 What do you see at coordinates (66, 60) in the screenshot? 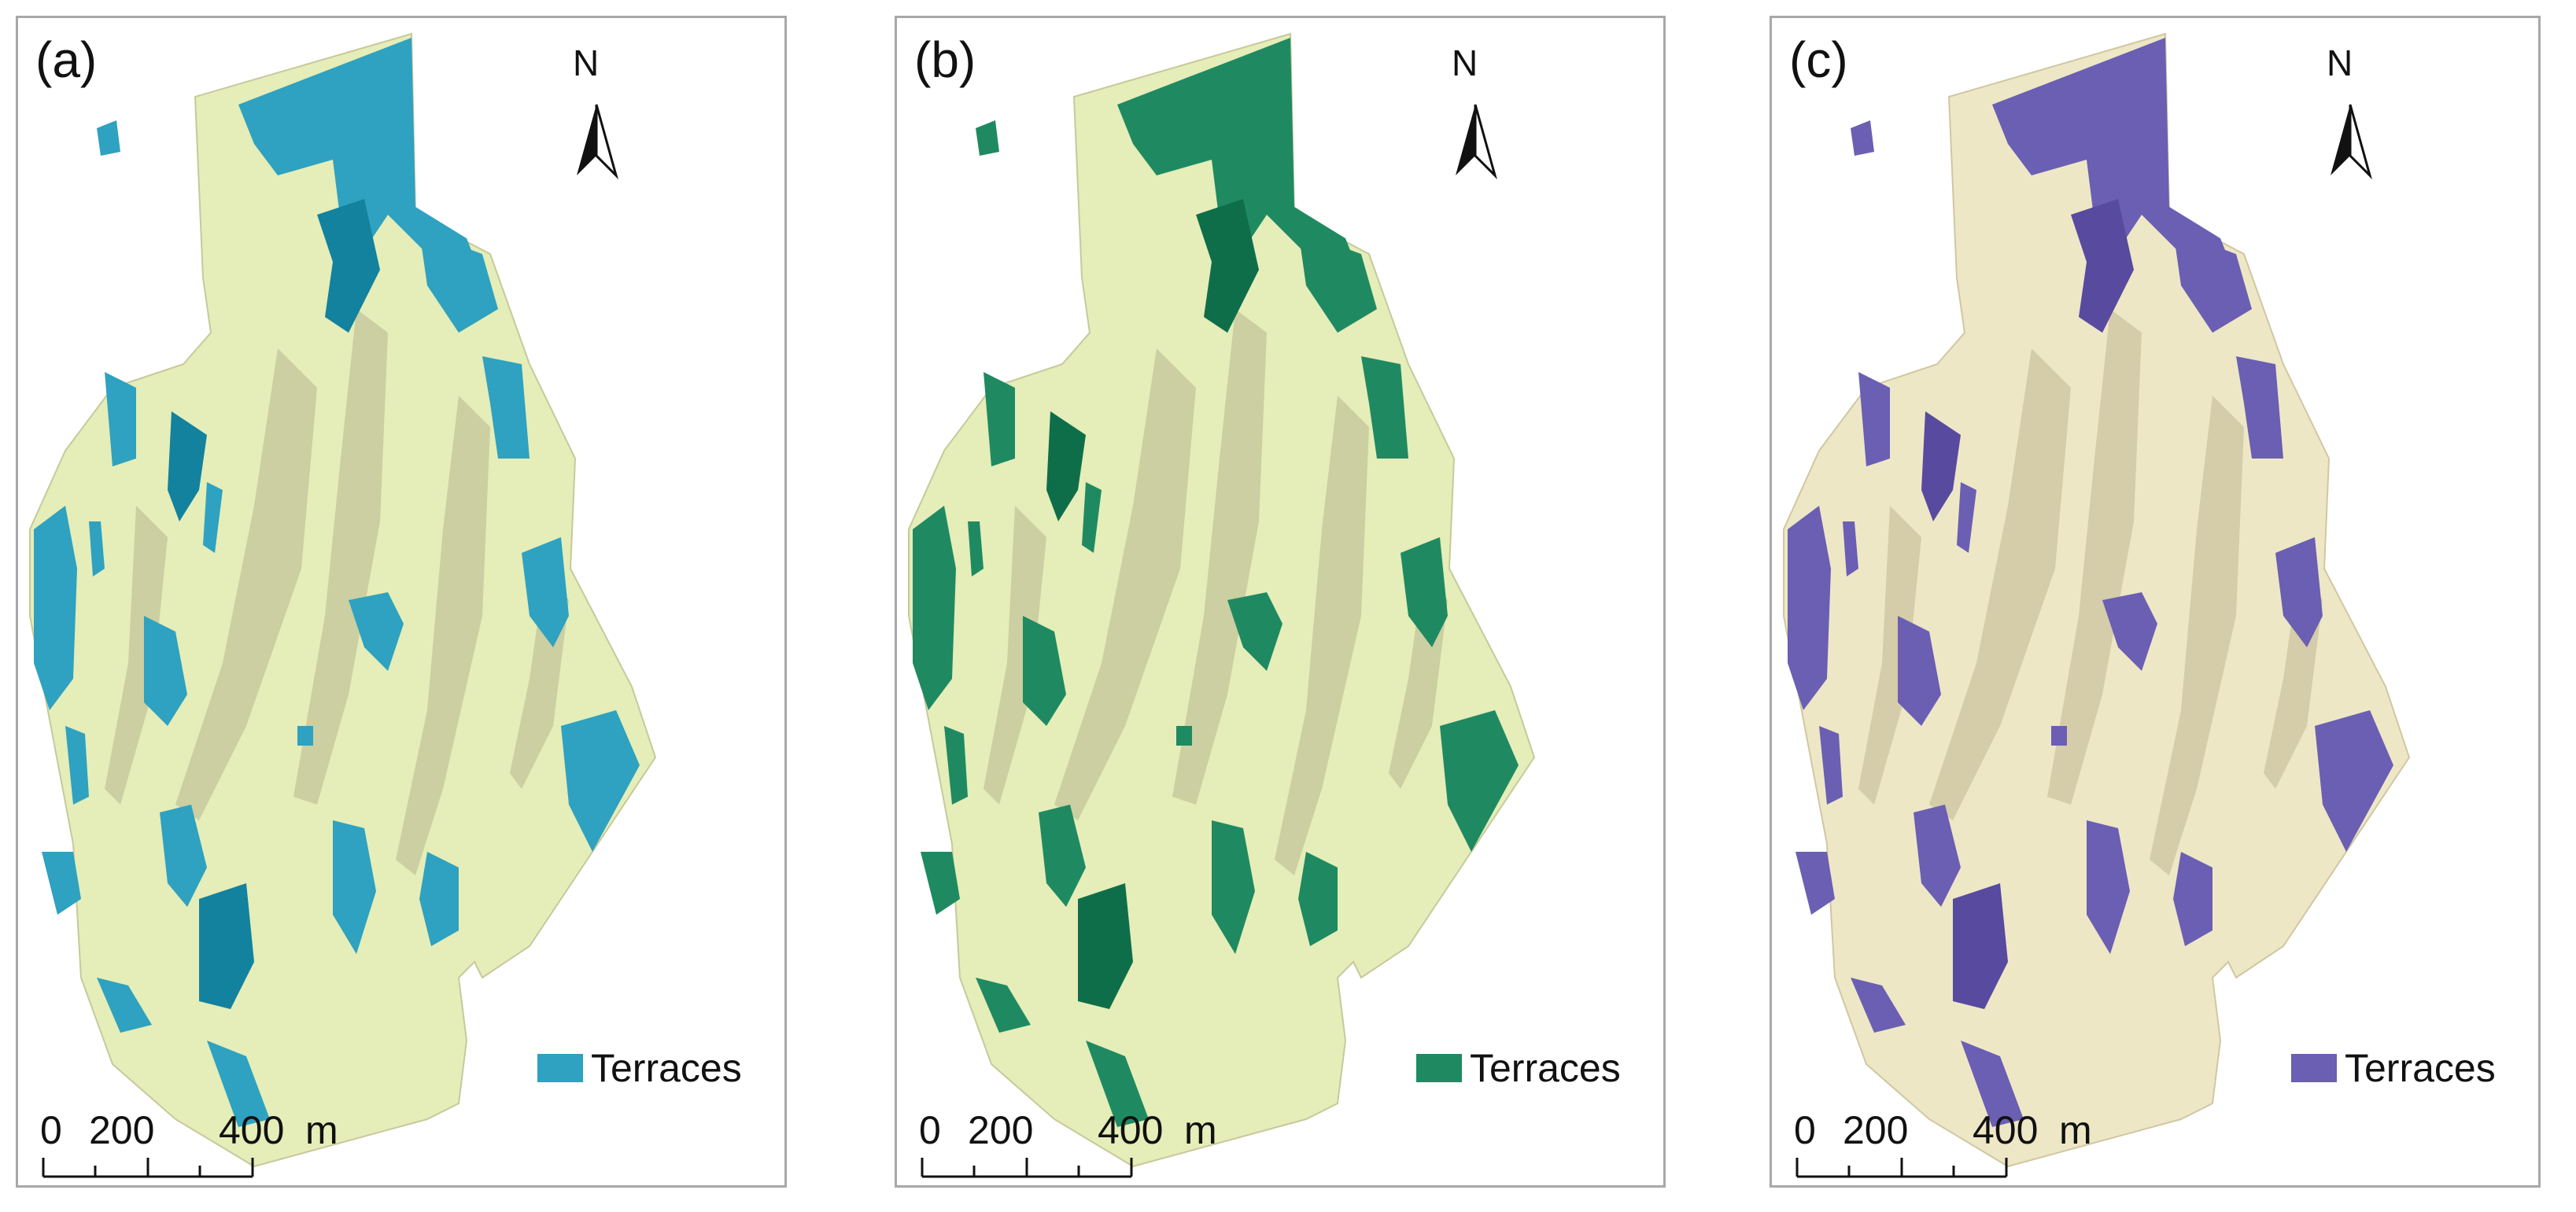
I see `panel-label: (a)` at bounding box center [66, 60].